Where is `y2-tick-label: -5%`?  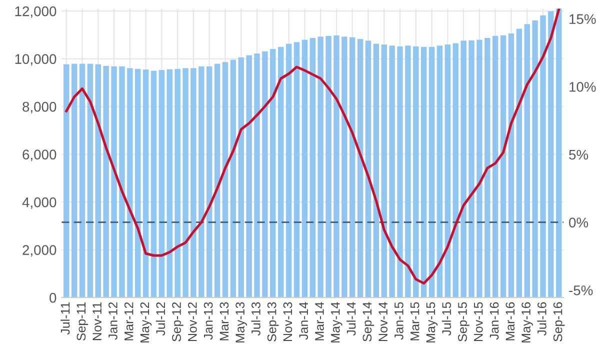 y2-tick-label: -5% is located at coordinates (581, 290).